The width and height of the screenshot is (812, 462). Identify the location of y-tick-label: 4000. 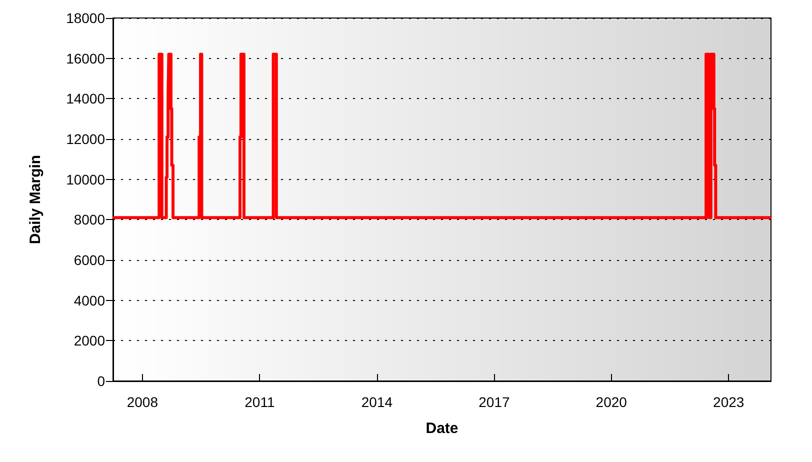
(90, 300).